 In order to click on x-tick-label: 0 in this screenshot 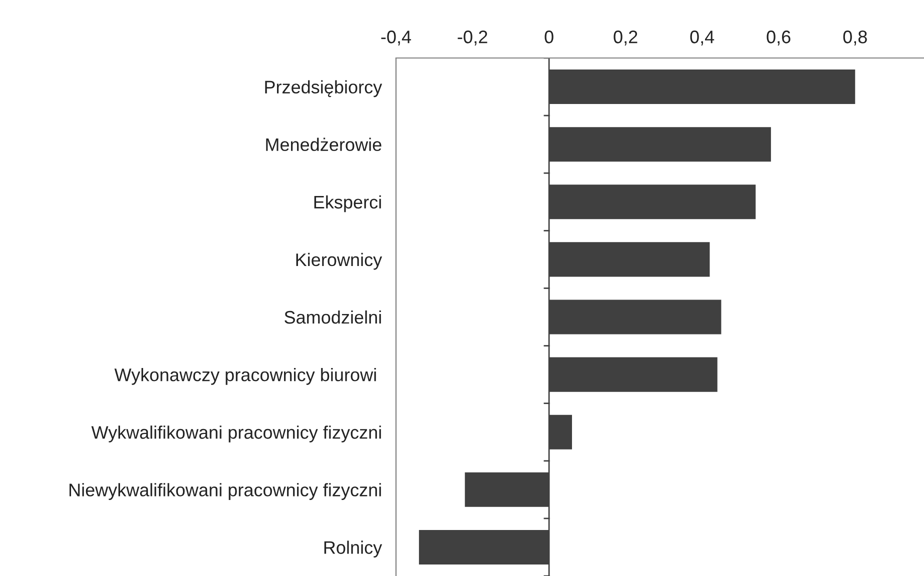, I will do `click(549, 37)`.